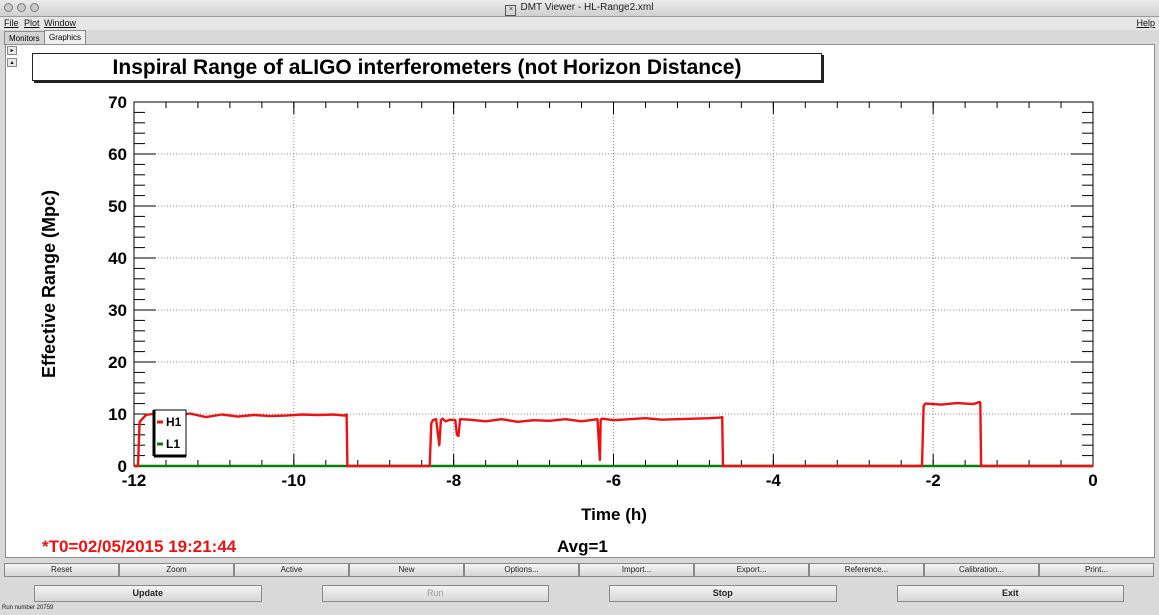 This screenshot has height=615, width=1159. What do you see at coordinates (21, 7) in the screenshot?
I see `minimize-window-icon` at bounding box center [21, 7].